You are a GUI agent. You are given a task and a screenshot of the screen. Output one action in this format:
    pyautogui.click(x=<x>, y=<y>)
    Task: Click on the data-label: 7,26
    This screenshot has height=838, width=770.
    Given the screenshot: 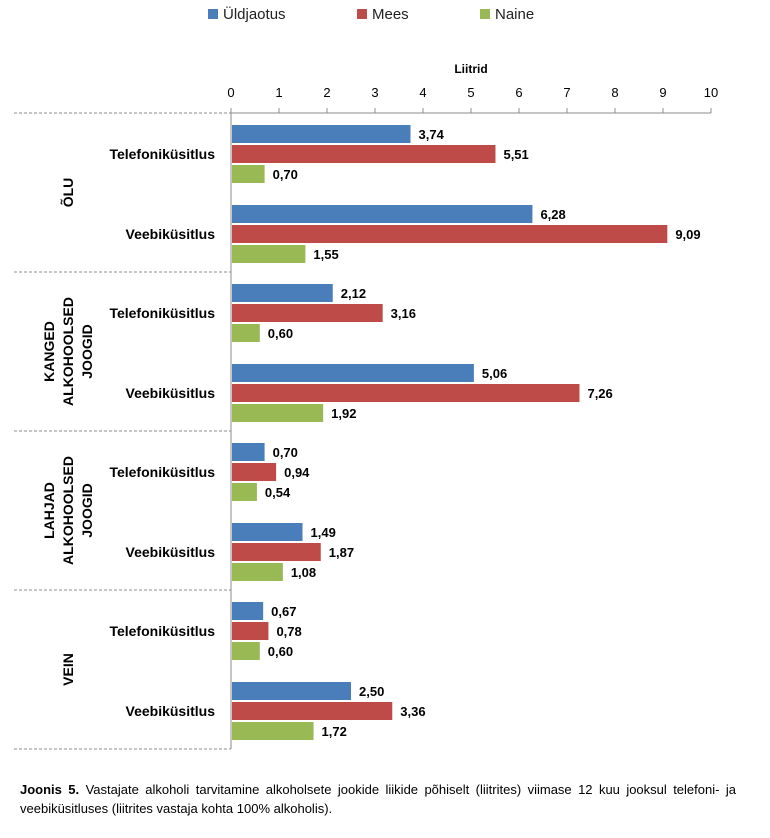 What is the action you would take?
    pyautogui.click(x=599, y=393)
    